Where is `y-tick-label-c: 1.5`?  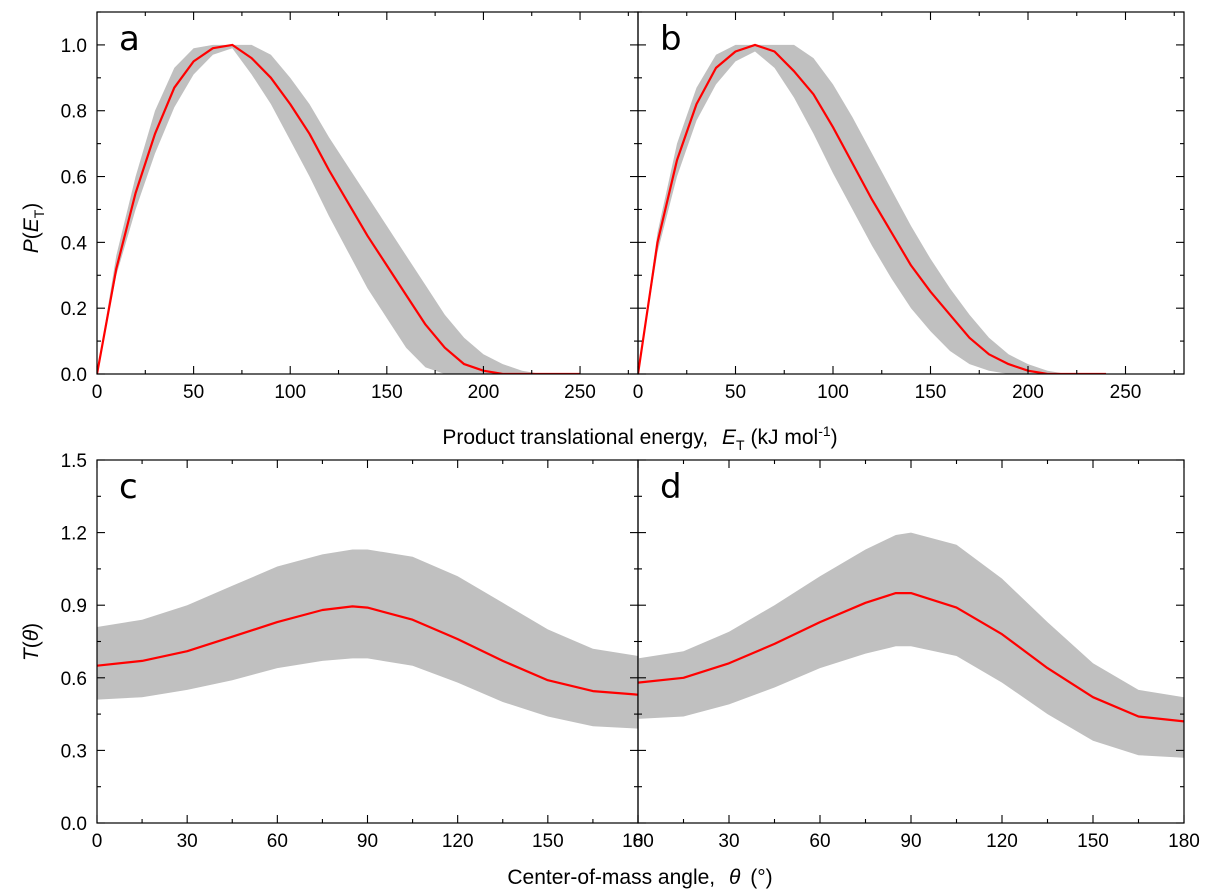 y-tick-label-c: 1.5 is located at coordinates (74, 461).